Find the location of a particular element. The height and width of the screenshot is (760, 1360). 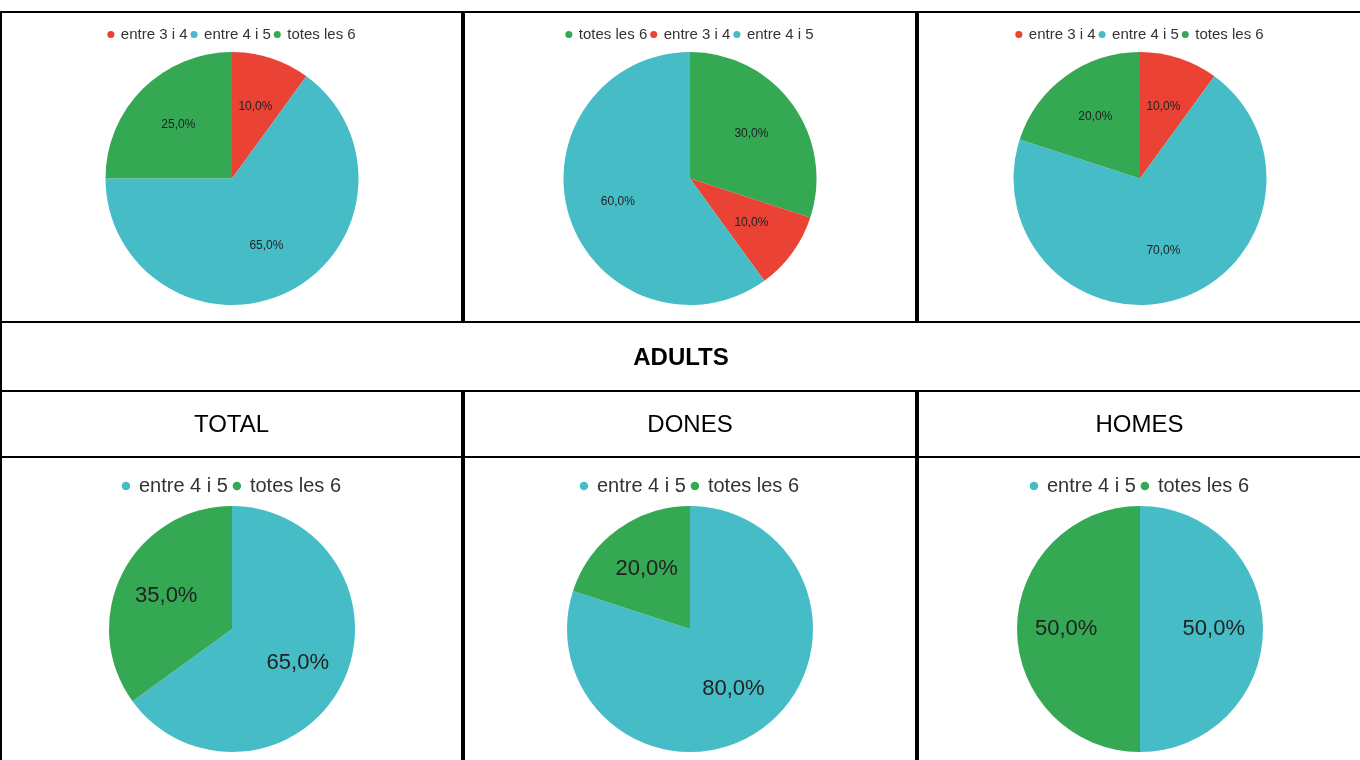

data-label: 25,0% is located at coordinates (178, 124).